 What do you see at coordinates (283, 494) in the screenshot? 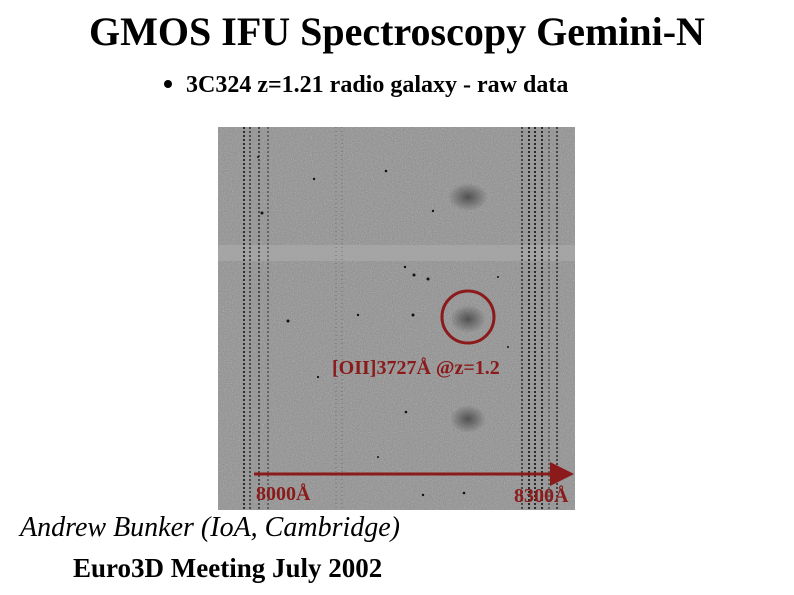
I see `wavelength-start-label: 8000Å` at bounding box center [283, 494].